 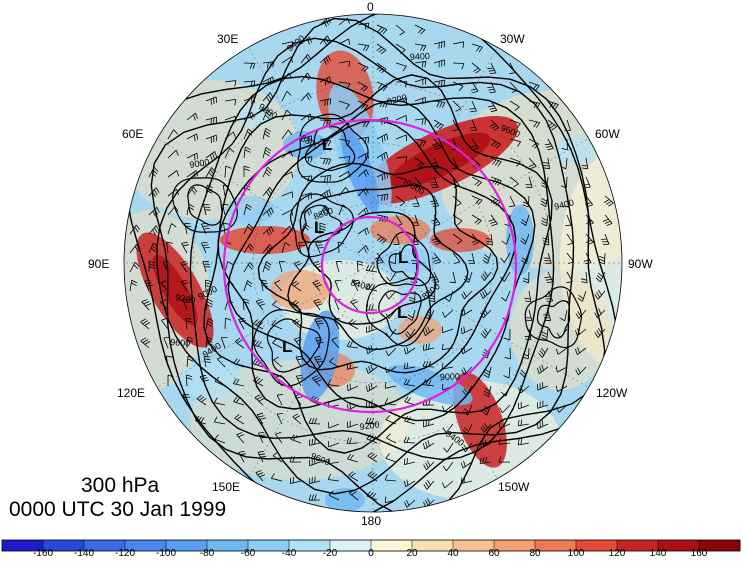 I want to click on lon-label-120w: 120W, so click(x=612, y=393).